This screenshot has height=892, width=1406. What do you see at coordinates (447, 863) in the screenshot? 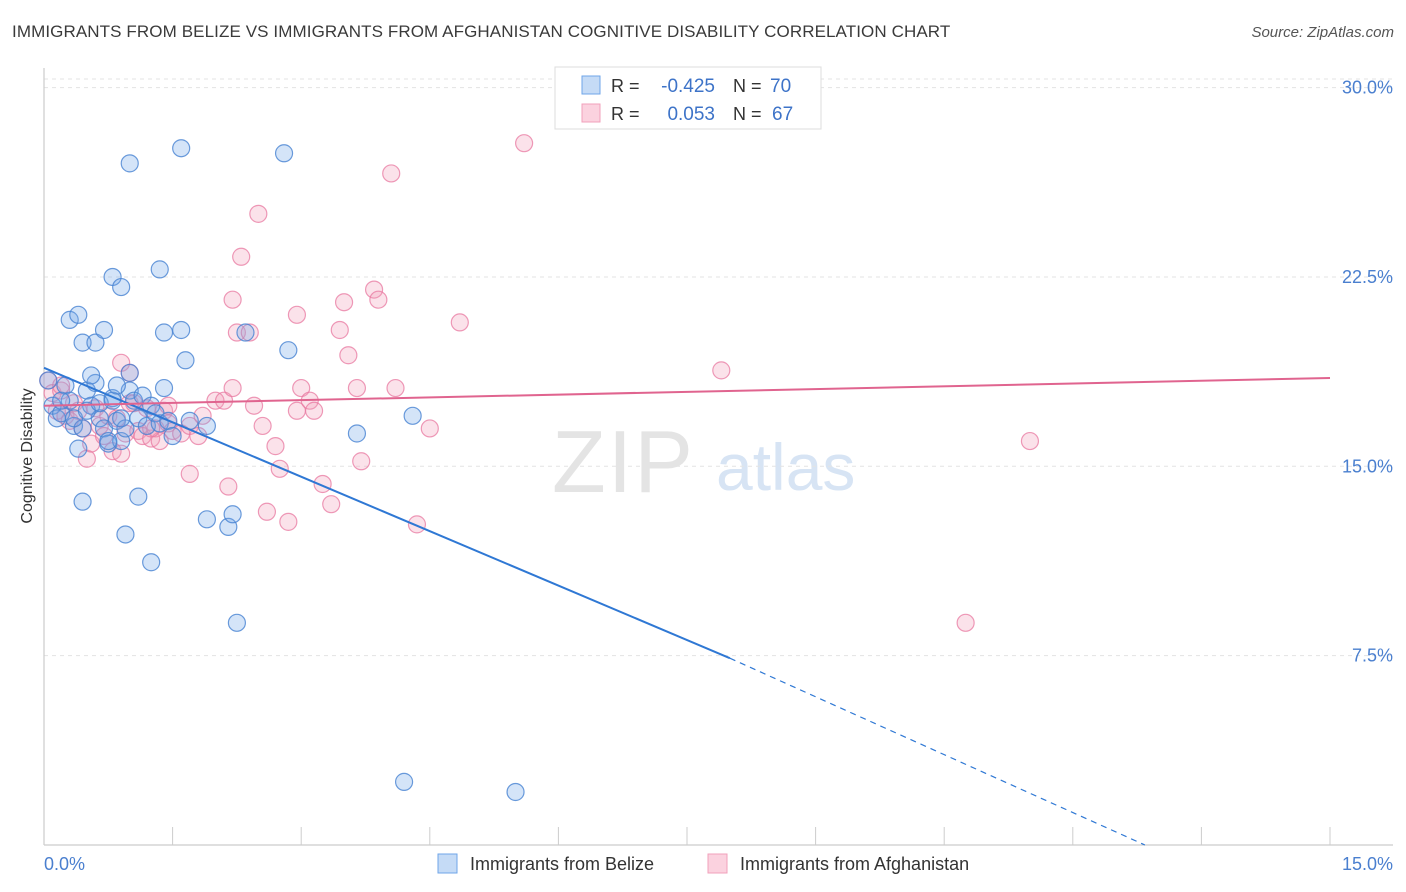
I see `bottom-legend-swatch-belize` at bounding box center [447, 863].